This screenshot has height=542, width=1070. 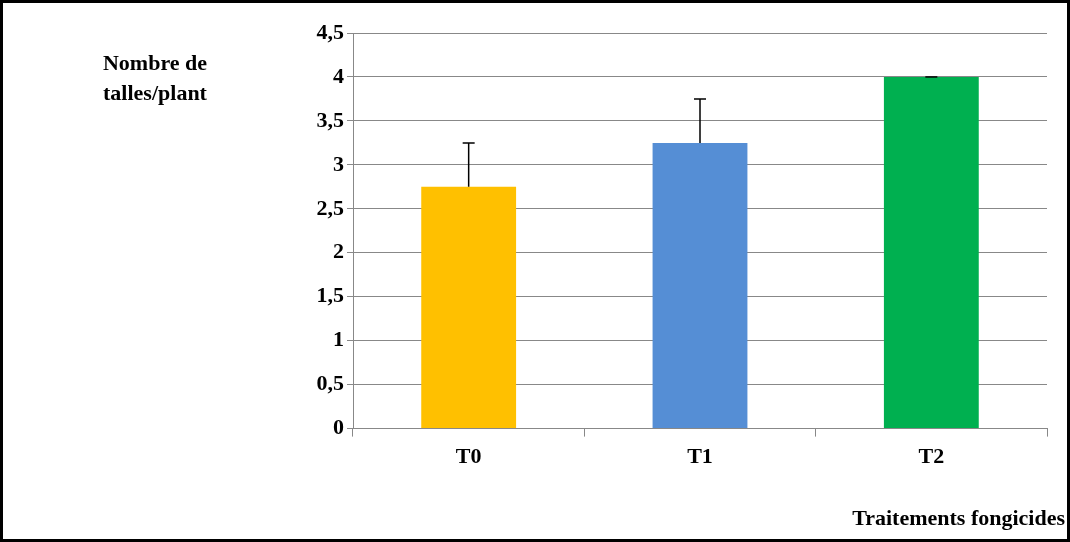 What do you see at coordinates (338, 163) in the screenshot?
I see `y-tick-label: 3` at bounding box center [338, 163].